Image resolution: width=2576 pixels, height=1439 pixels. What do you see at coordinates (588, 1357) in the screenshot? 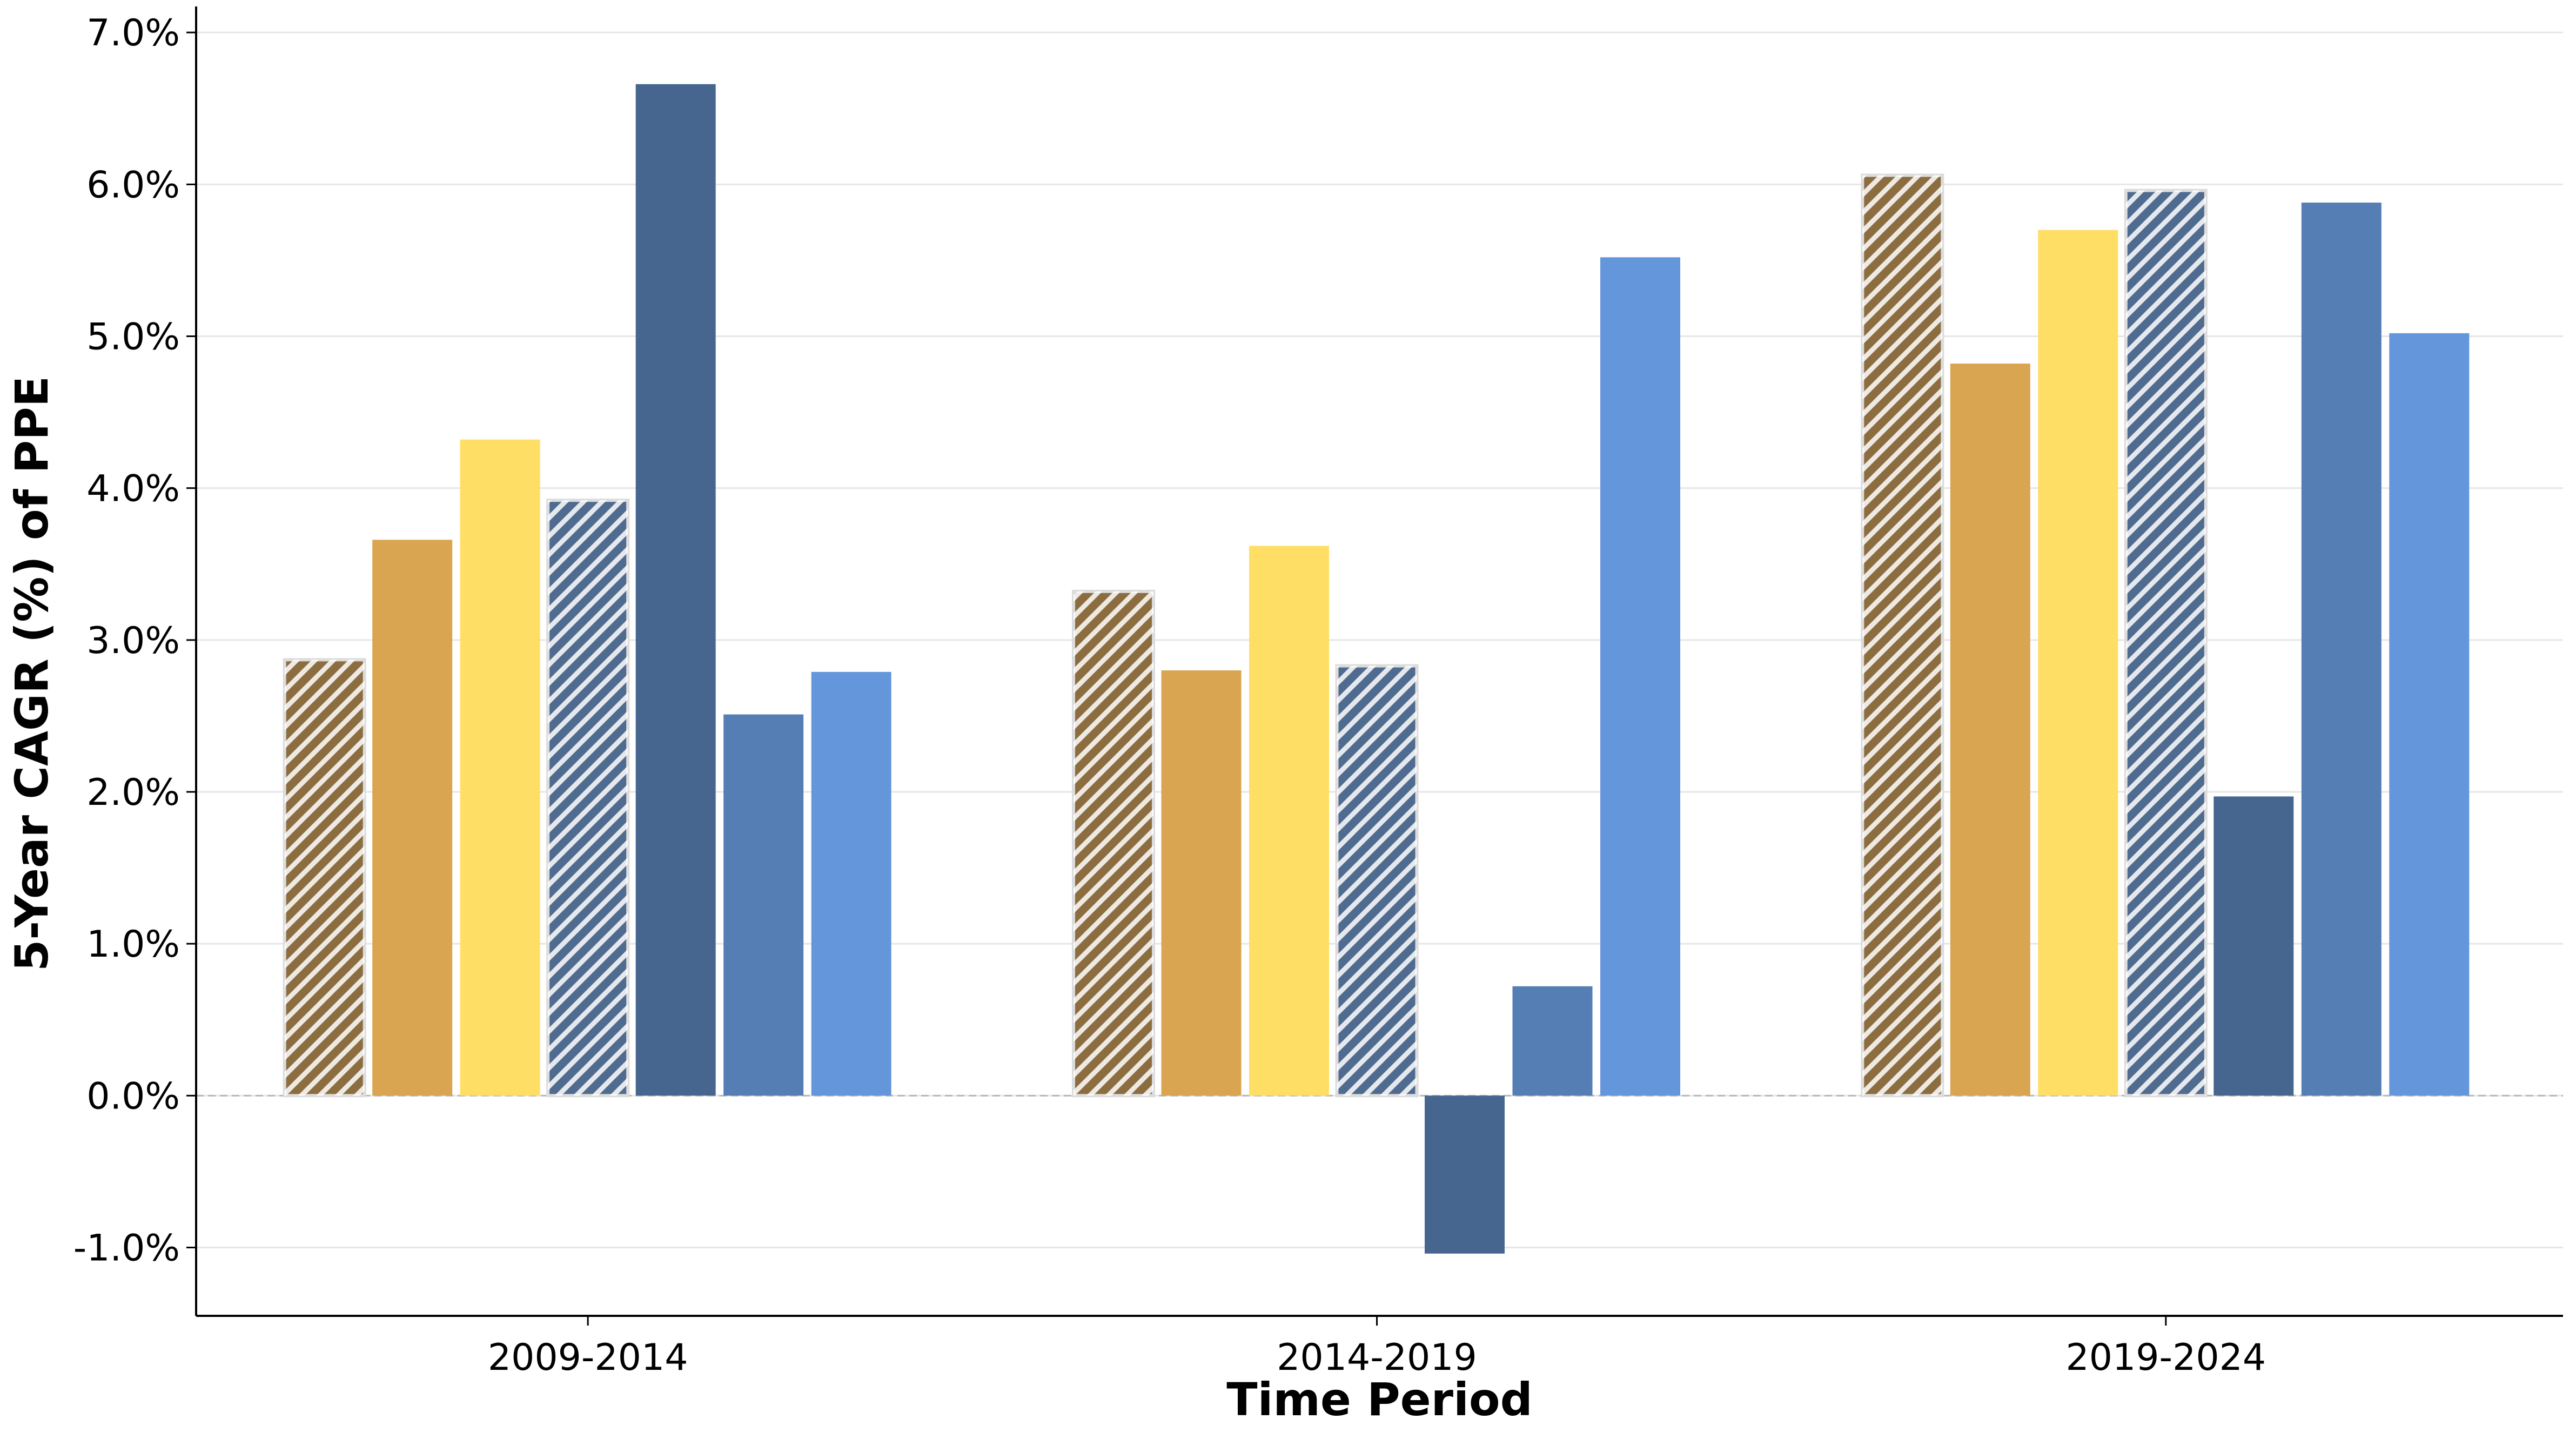
I see `x-tick-label: 2009-2014` at bounding box center [588, 1357].